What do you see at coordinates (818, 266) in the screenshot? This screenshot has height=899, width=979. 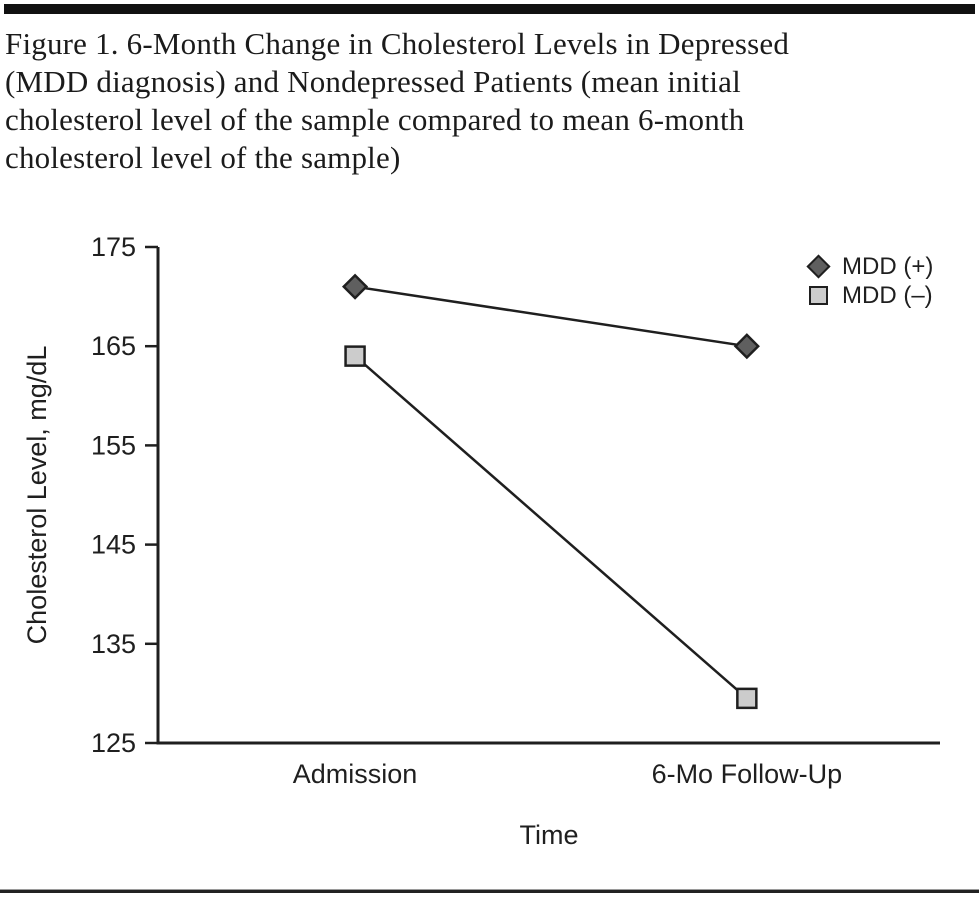 I see `diamond-marker-icon` at bounding box center [818, 266].